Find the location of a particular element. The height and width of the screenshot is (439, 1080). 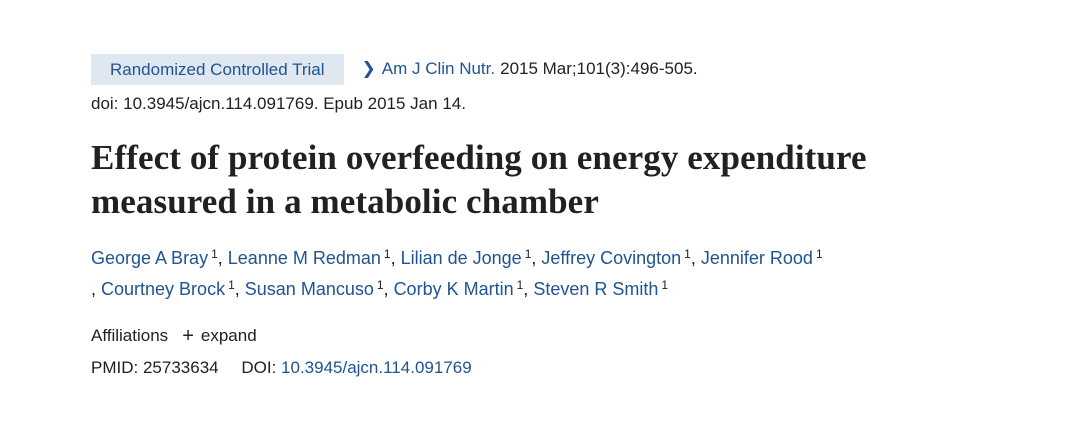

affiliations-label: Affiliations is located at coordinates (130, 335).